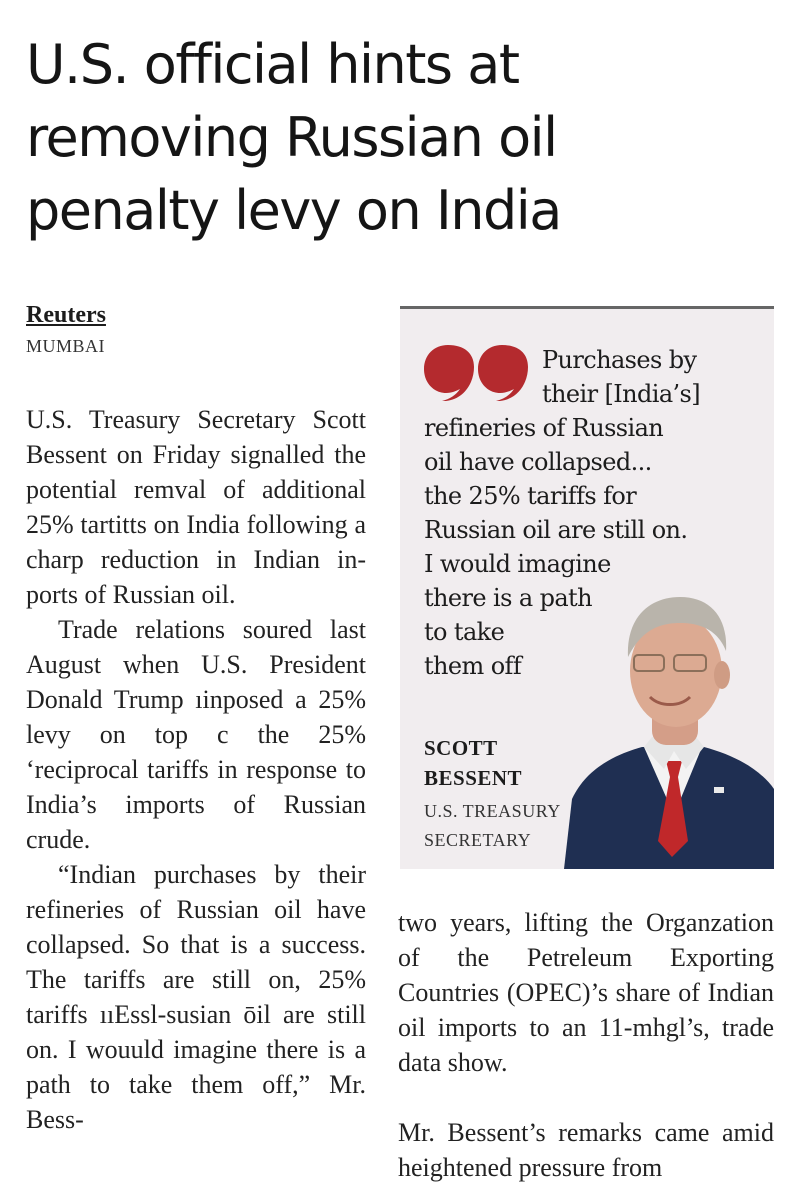 This screenshot has height=1200, width=800. I want to click on quote-line: the 25% tariffs for, so click(530, 496).